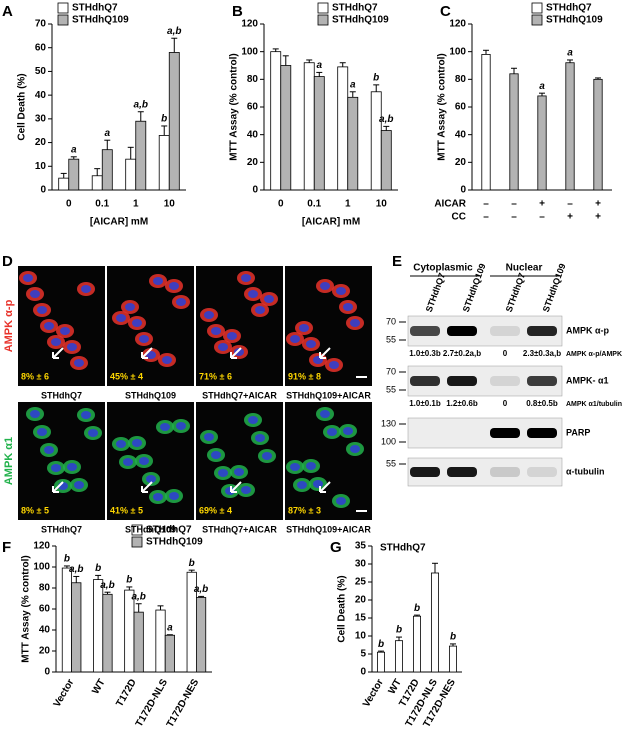 Image resolution: width=624 pixels, height=730 pixels. I want to click on quant-label: AMPK α-p/AMPK α1, so click(595, 354).